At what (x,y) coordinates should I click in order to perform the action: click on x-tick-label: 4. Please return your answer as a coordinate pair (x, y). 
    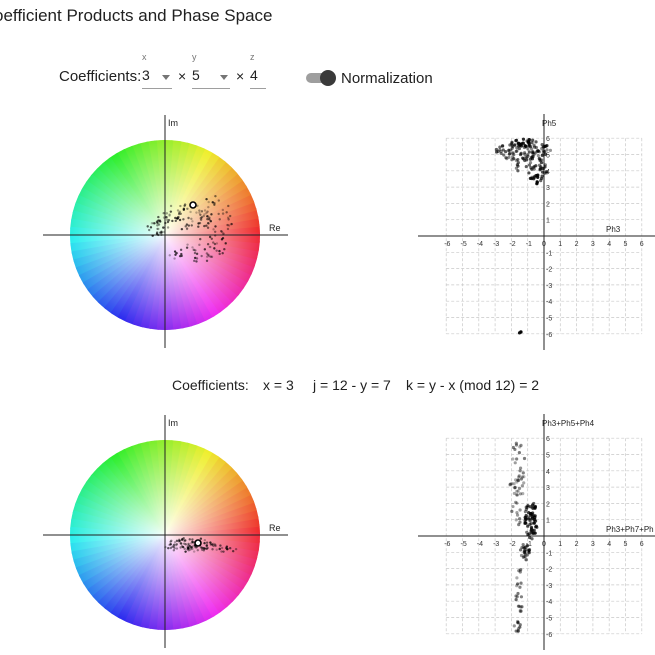
    Looking at the image, I should click on (609, 544).